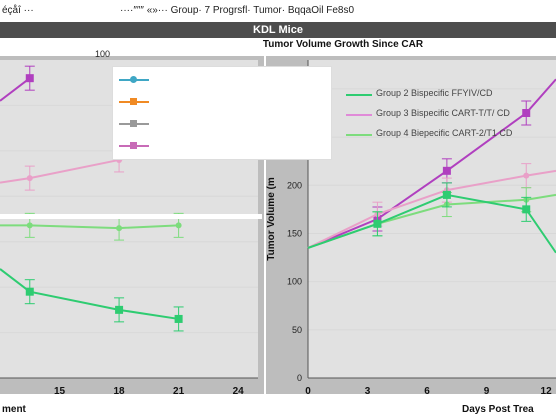 The image size is (556, 419). I want to click on legend-right-item-3: Group 4 Biepecific CART-2/T1 CD, so click(451, 135).